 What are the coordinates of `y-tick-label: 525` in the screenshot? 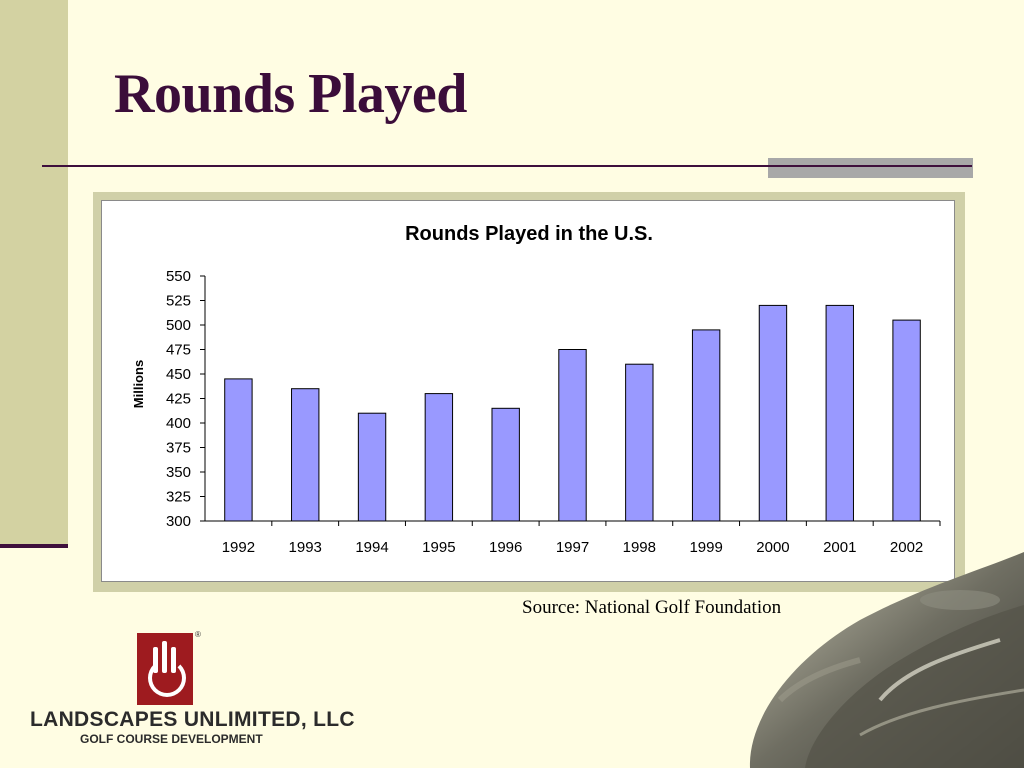 It's located at (178, 301).